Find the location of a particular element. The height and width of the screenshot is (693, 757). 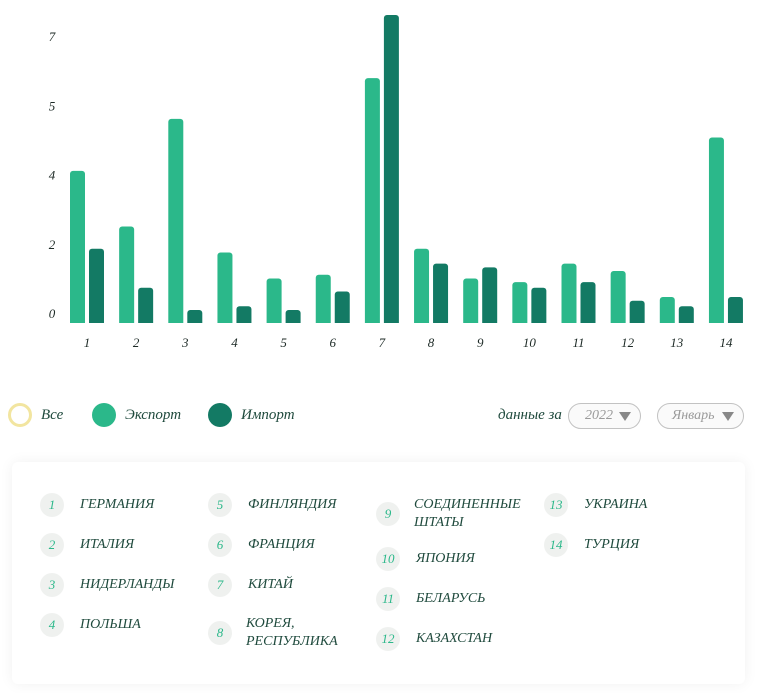

country-item: 13 УКРАИНА is located at coordinates (623, 505).